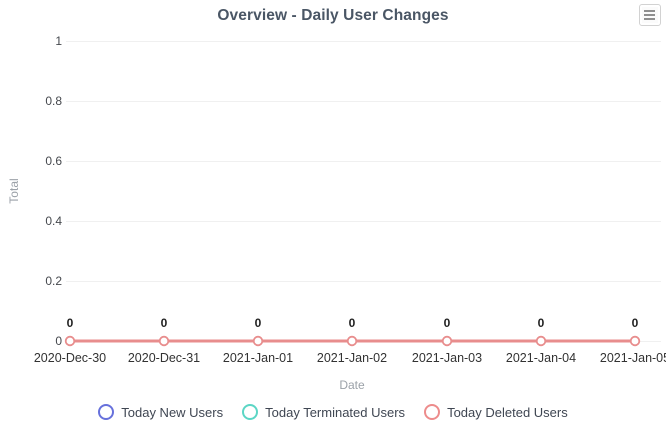 Image resolution: width=666 pixels, height=437 pixels. What do you see at coordinates (58, 341) in the screenshot?
I see `y-tick-label: 0` at bounding box center [58, 341].